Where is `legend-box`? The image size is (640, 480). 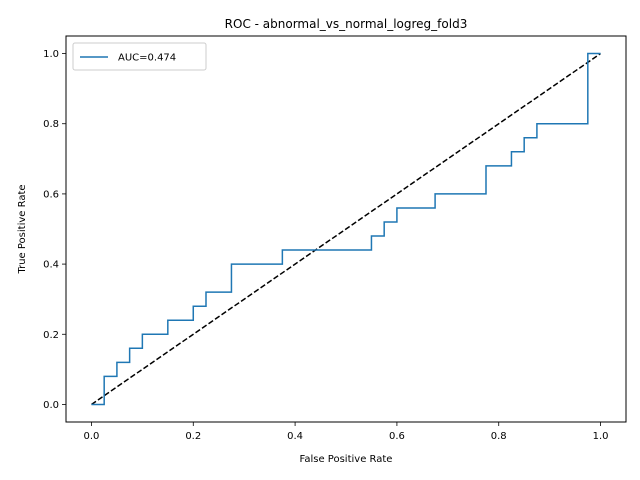
legend-box is located at coordinates (139, 56).